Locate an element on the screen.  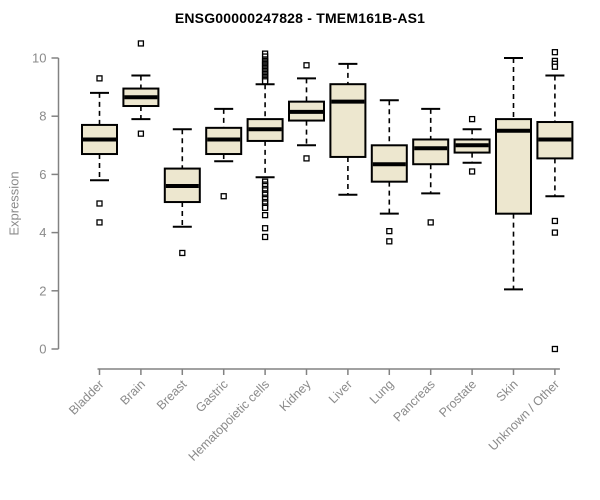
boxplot-brain is located at coordinates (141, 88).